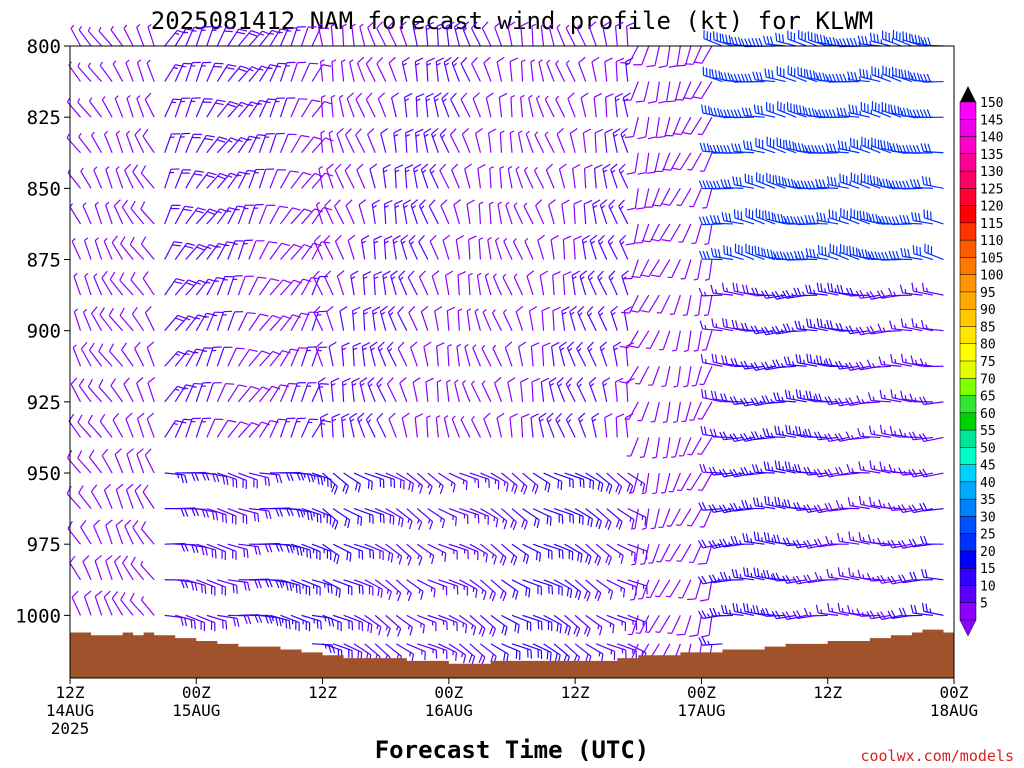 This screenshot has height=768, width=1024. I want to click on colorbar-label: 20, so click(988, 552).